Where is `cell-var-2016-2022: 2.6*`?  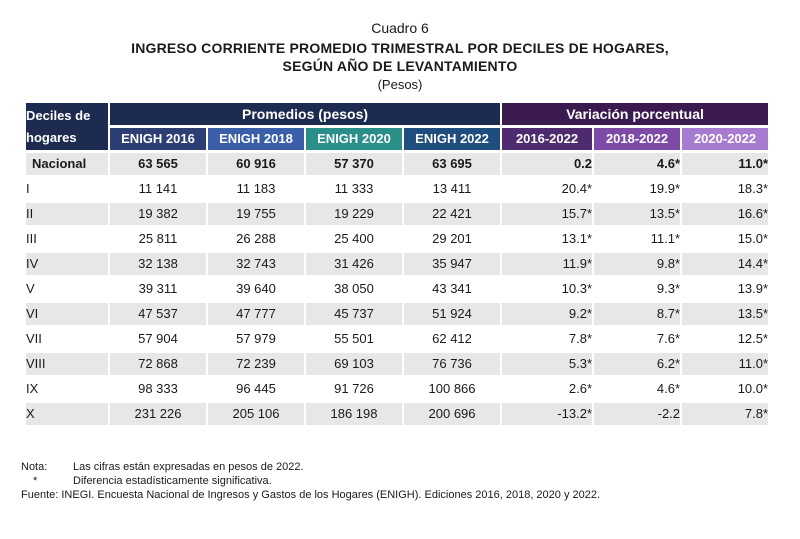
cell-var-2016-2022: 2.6* is located at coordinates (547, 389).